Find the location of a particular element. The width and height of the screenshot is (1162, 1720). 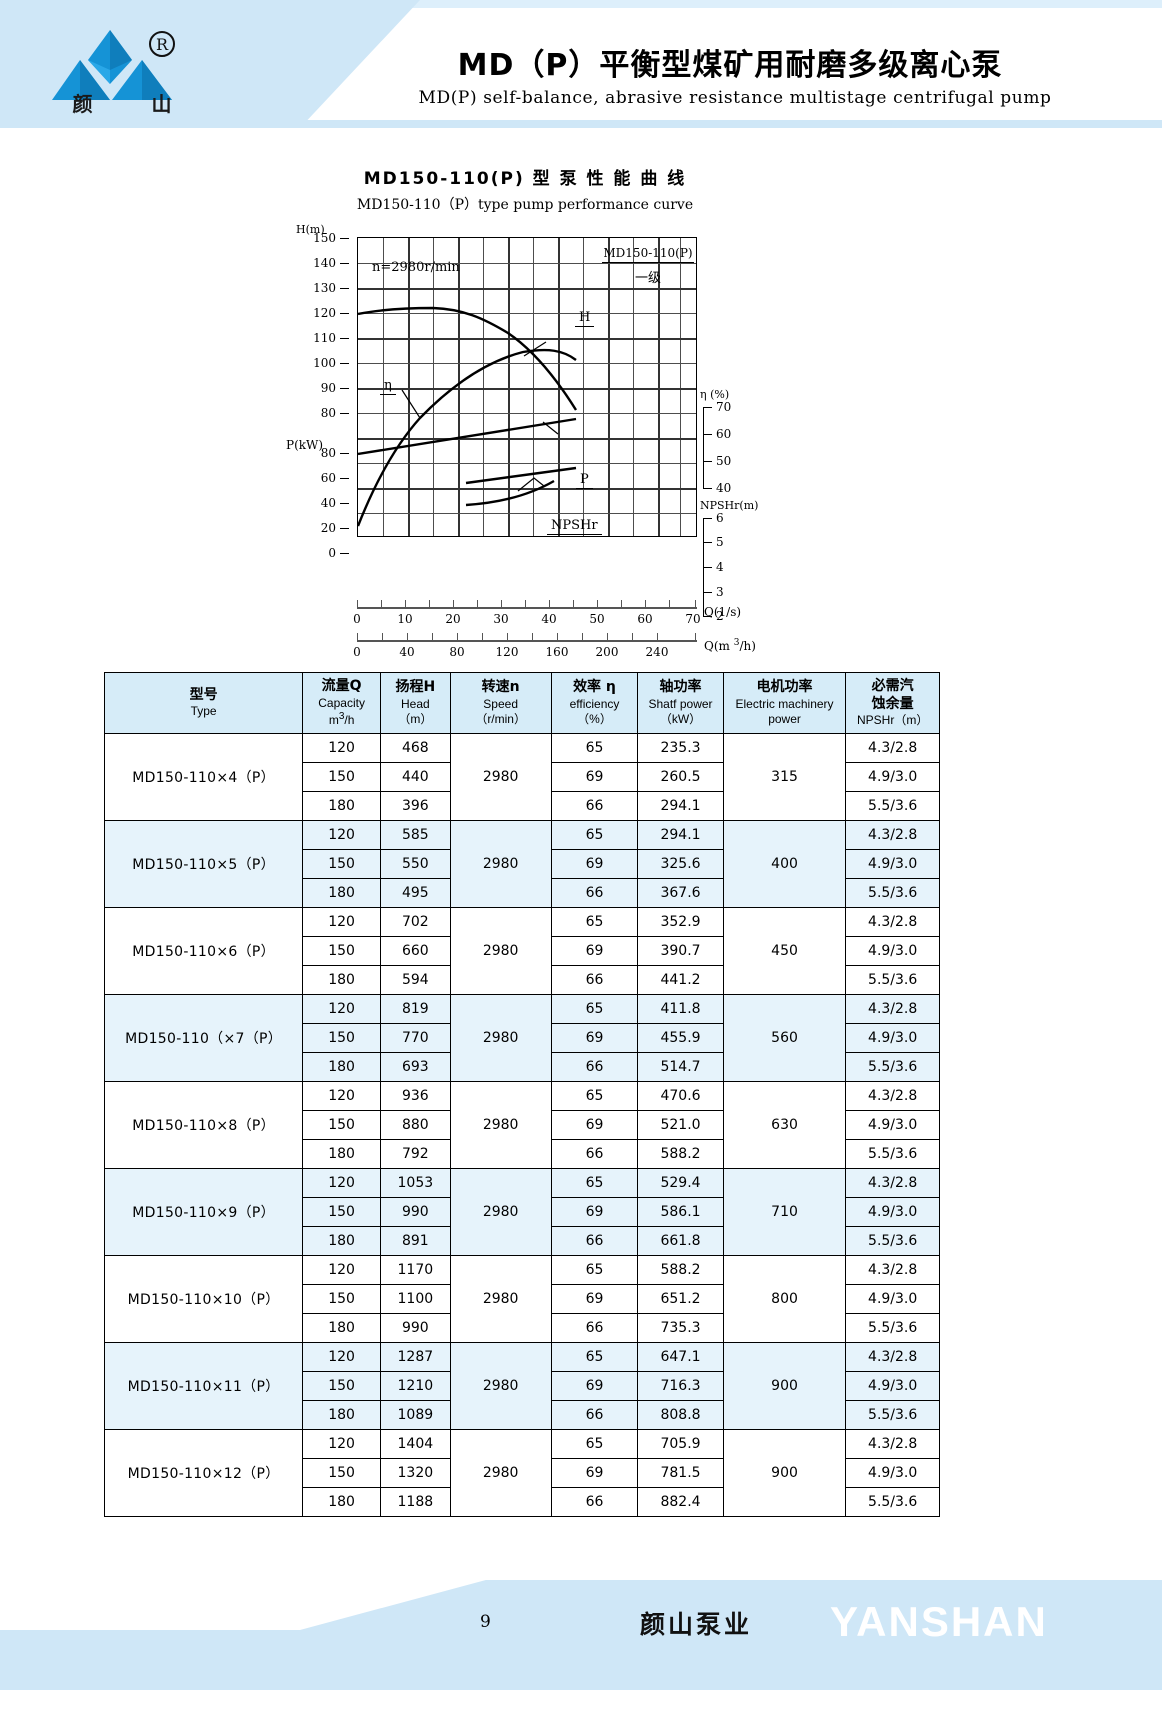

th-type: 型号 Type is located at coordinates (203, 703).